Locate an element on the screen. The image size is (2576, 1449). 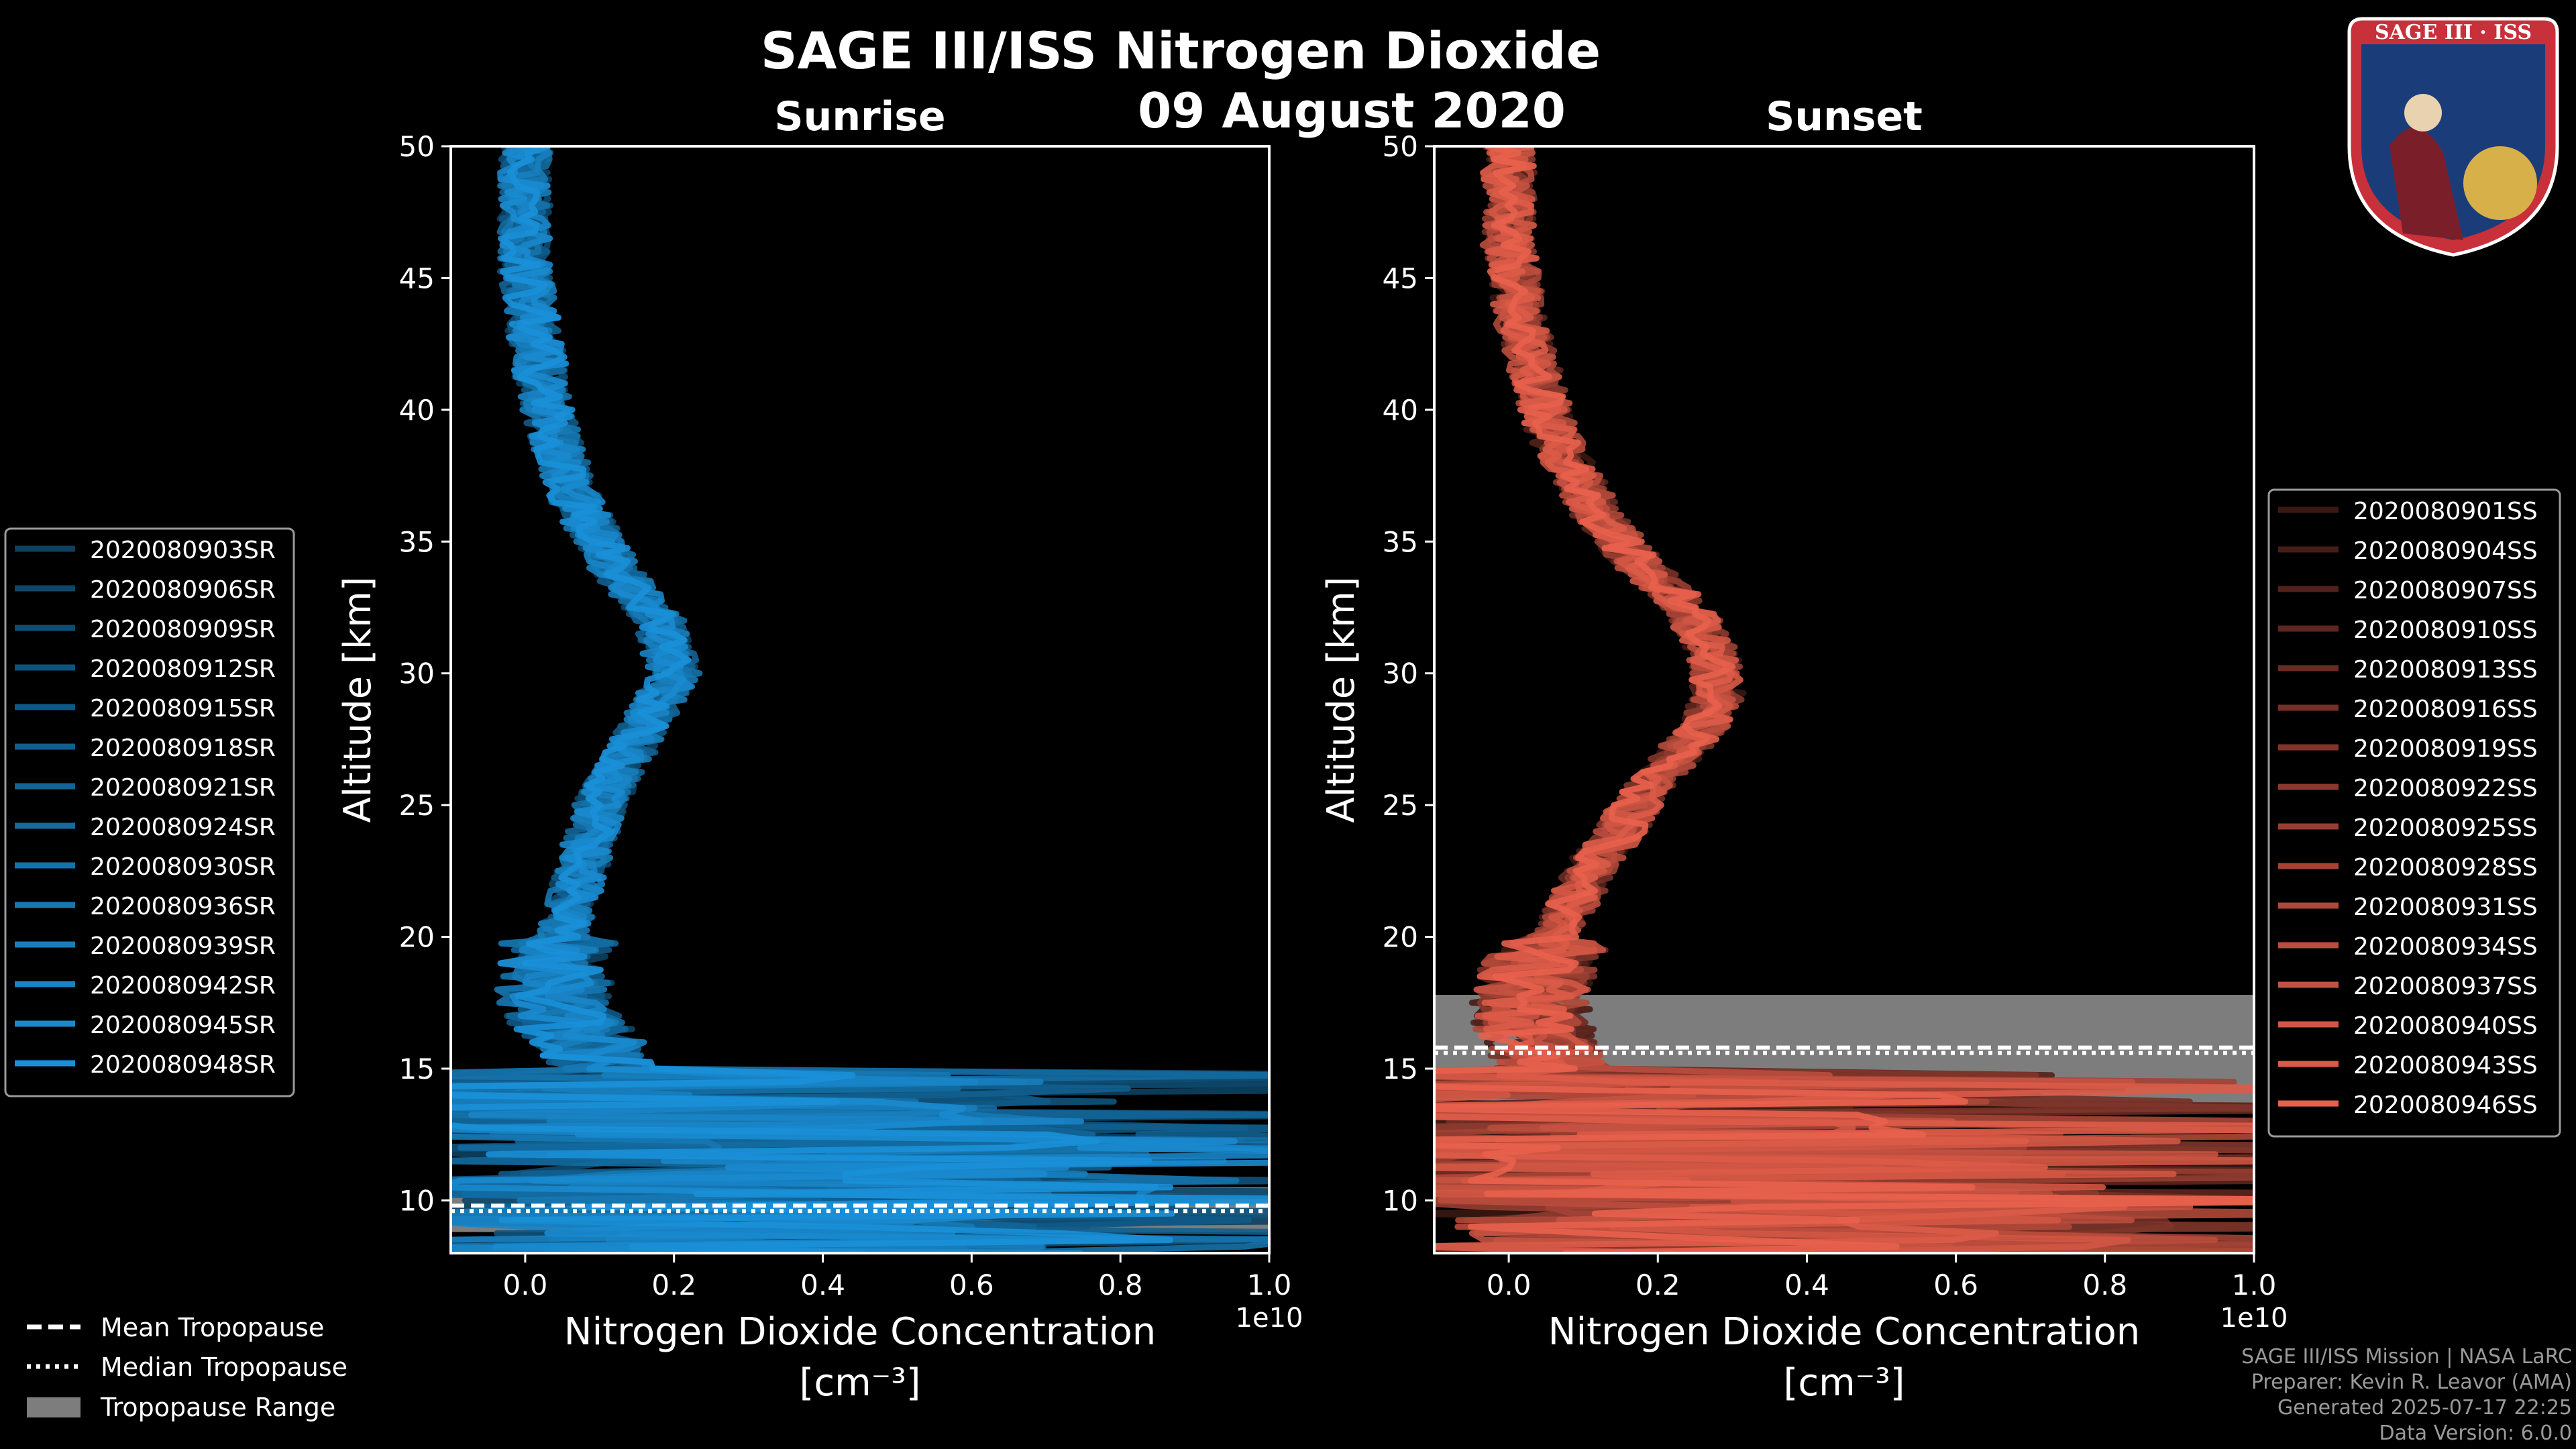
mean-tropopause-label: Mean Tropopause is located at coordinates (212, 1327).